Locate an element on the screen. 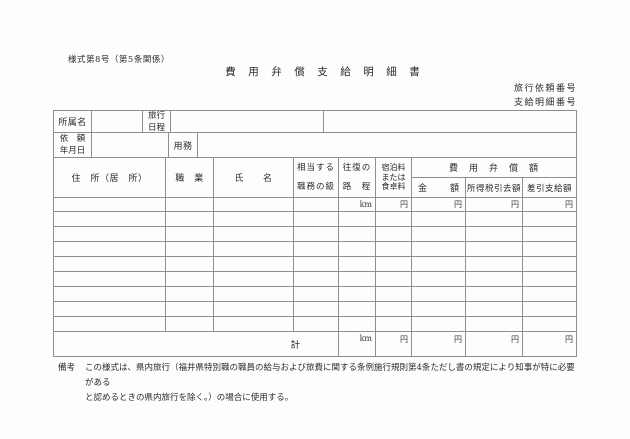 Image resolution: width=630 pixels, height=439 pixels. business-value-cell is located at coordinates (387, 145).